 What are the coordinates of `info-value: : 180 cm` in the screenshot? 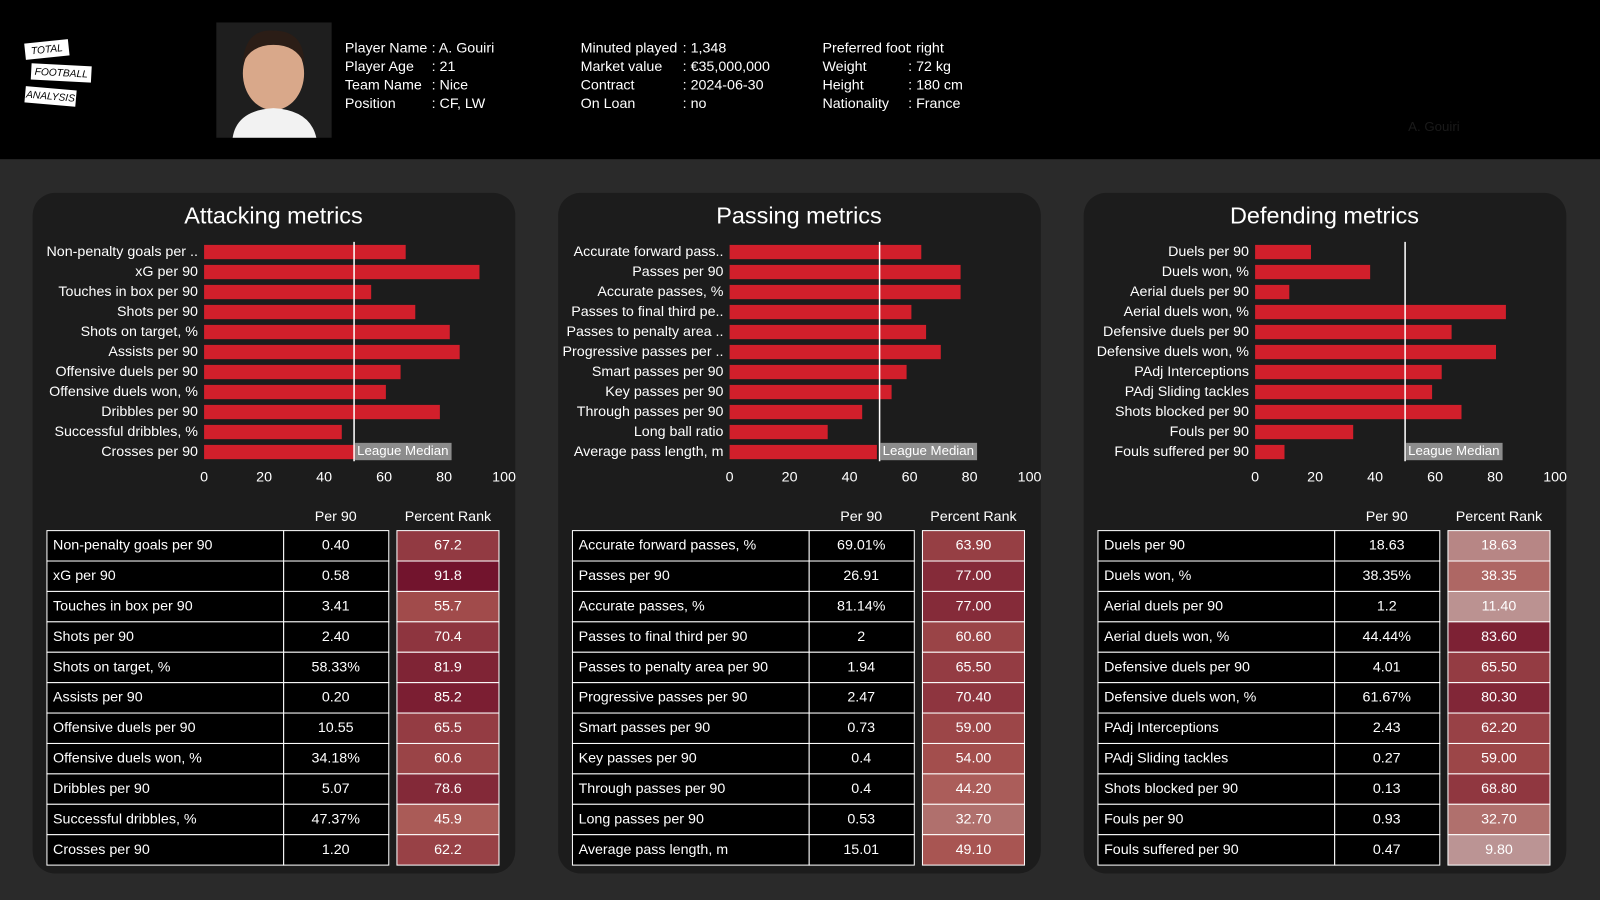 It's located at (935, 85).